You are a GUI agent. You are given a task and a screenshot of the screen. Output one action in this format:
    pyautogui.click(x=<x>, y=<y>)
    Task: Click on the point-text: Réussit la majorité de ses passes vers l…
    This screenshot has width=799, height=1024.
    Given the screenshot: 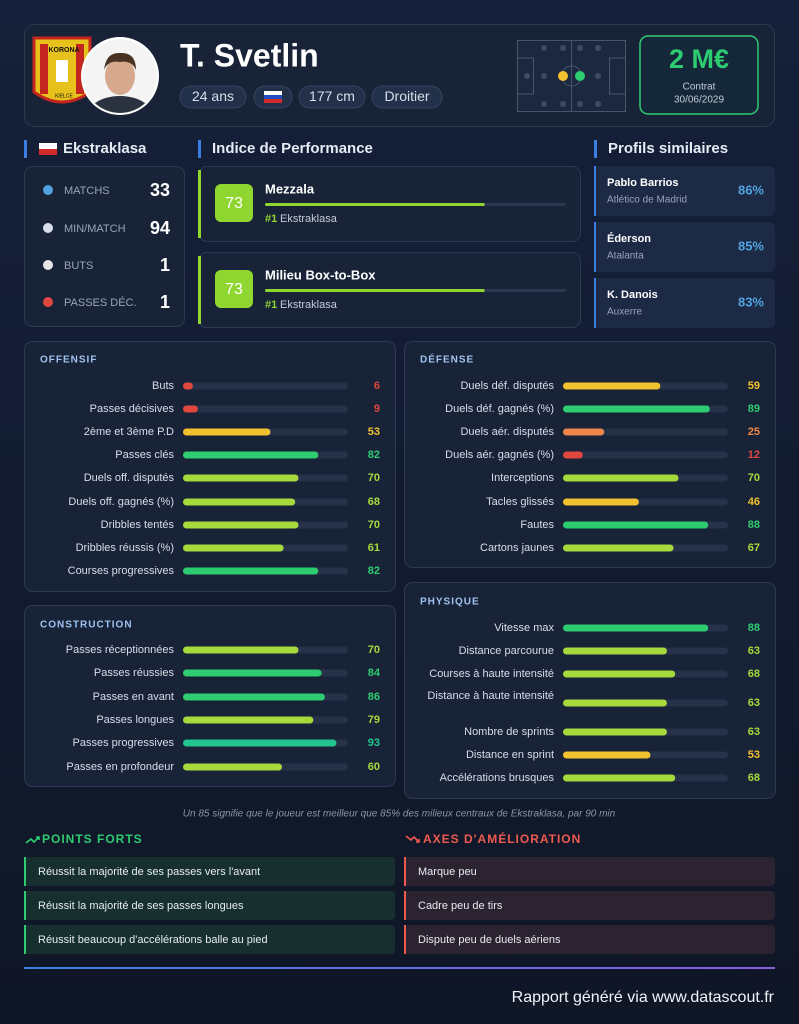 What is the action you would take?
    pyautogui.click(x=149, y=872)
    